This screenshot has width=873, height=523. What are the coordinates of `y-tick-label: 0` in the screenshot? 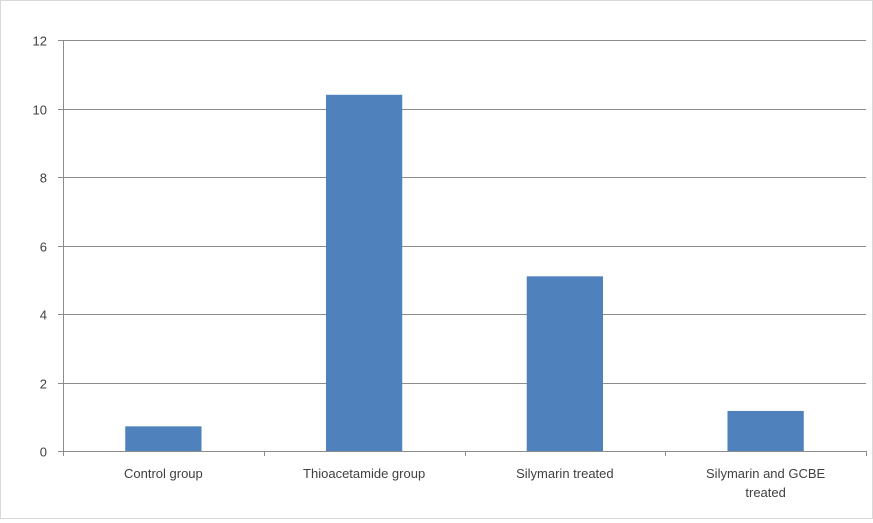 It's located at (43, 452).